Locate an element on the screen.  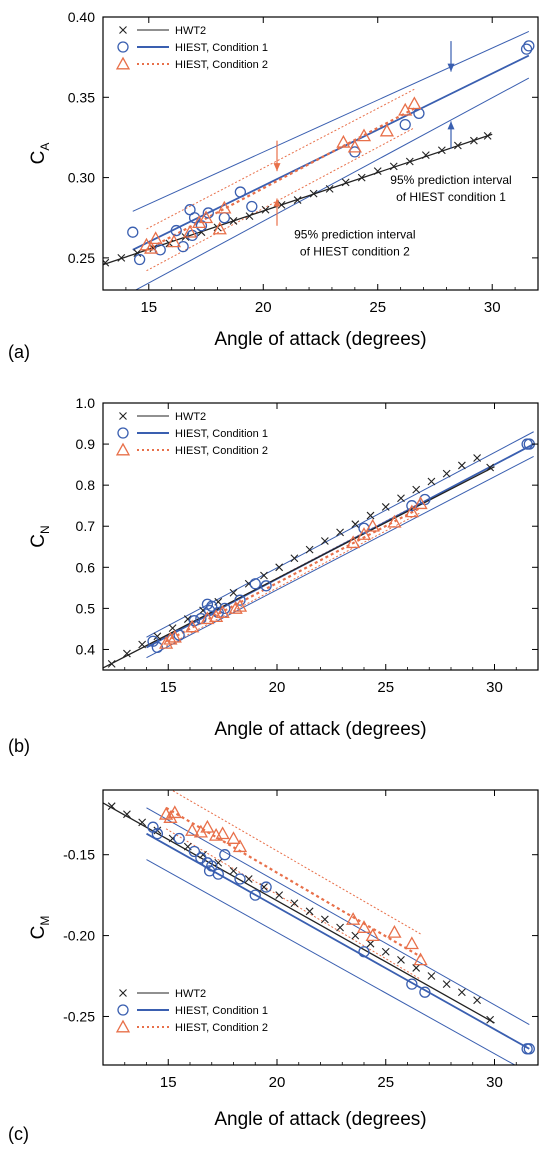
x-tick-label: 15 is located at coordinates (168, 687).